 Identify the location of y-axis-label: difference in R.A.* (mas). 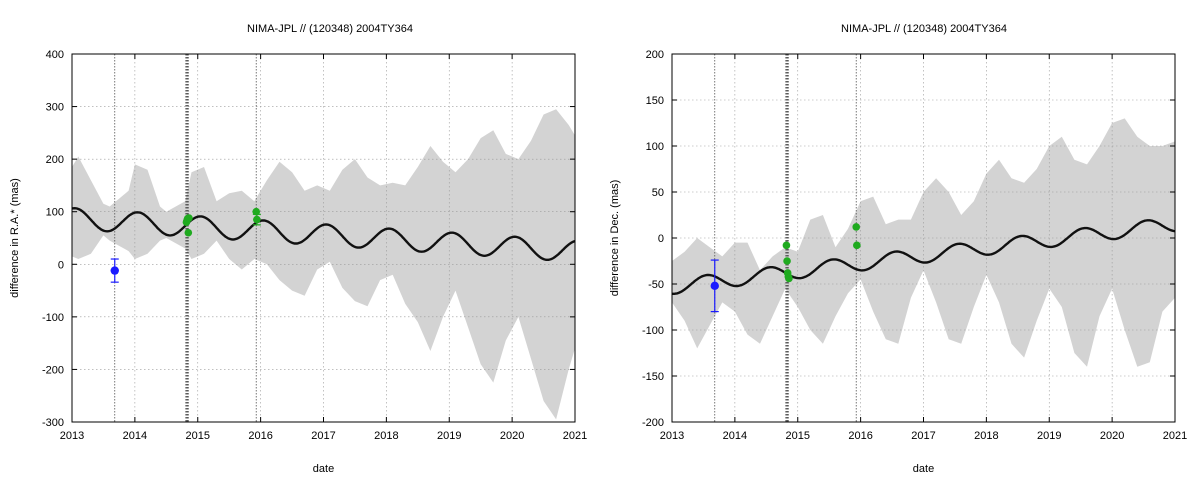
(15, 238).